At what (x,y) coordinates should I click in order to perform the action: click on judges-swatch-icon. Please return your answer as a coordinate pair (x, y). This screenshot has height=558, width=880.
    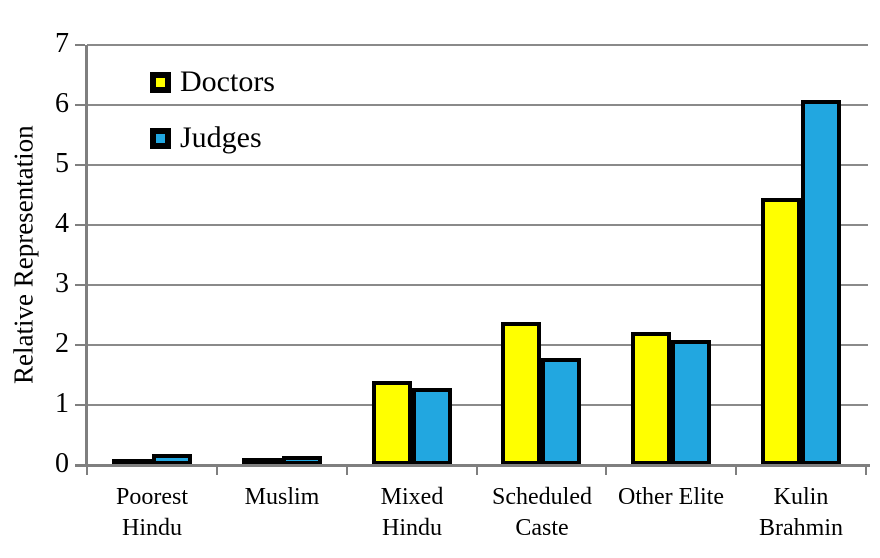
    Looking at the image, I should click on (160, 138).